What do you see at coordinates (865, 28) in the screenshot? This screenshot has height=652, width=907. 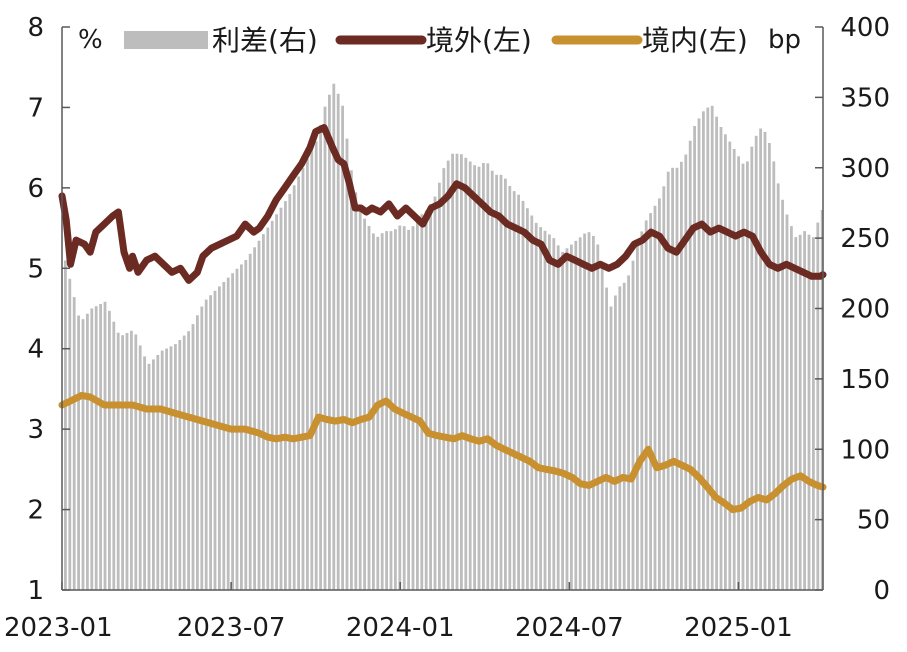 I see `right-tick-label: 400` at bounding box center [865, 28].